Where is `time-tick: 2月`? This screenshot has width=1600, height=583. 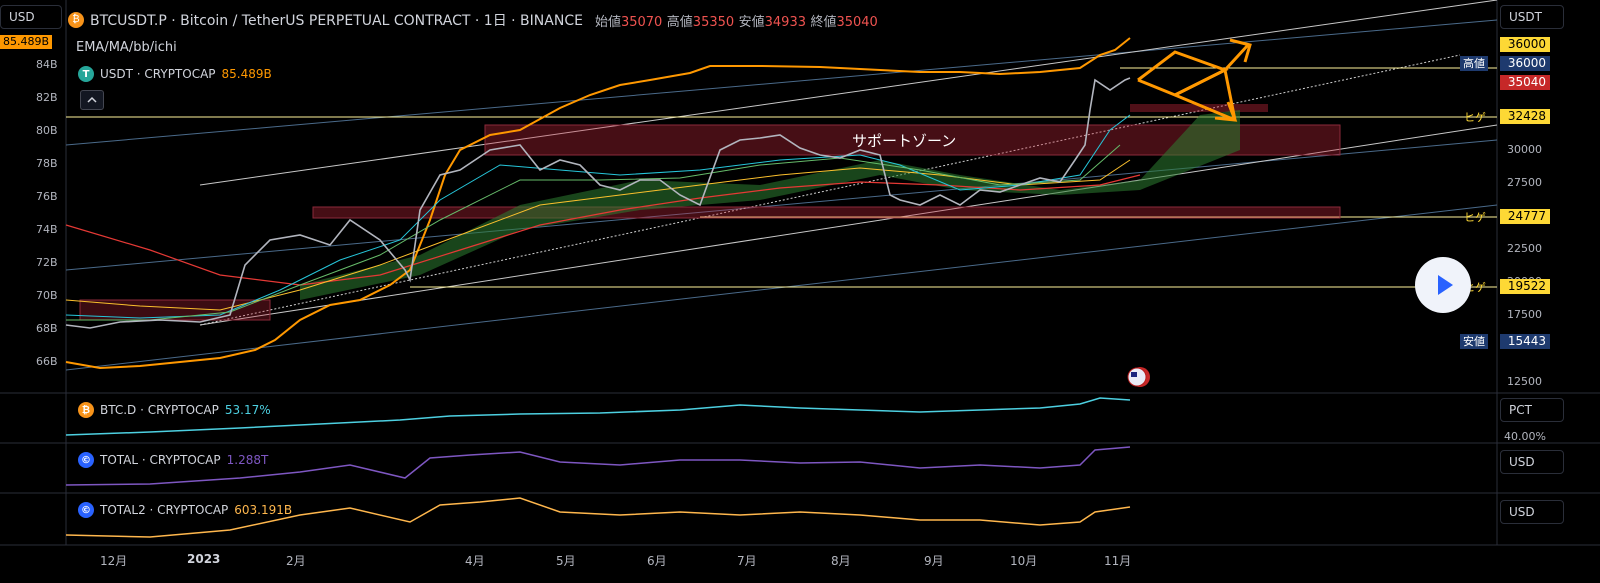 time-tick: 2月 is located at coordinates (296, 561).